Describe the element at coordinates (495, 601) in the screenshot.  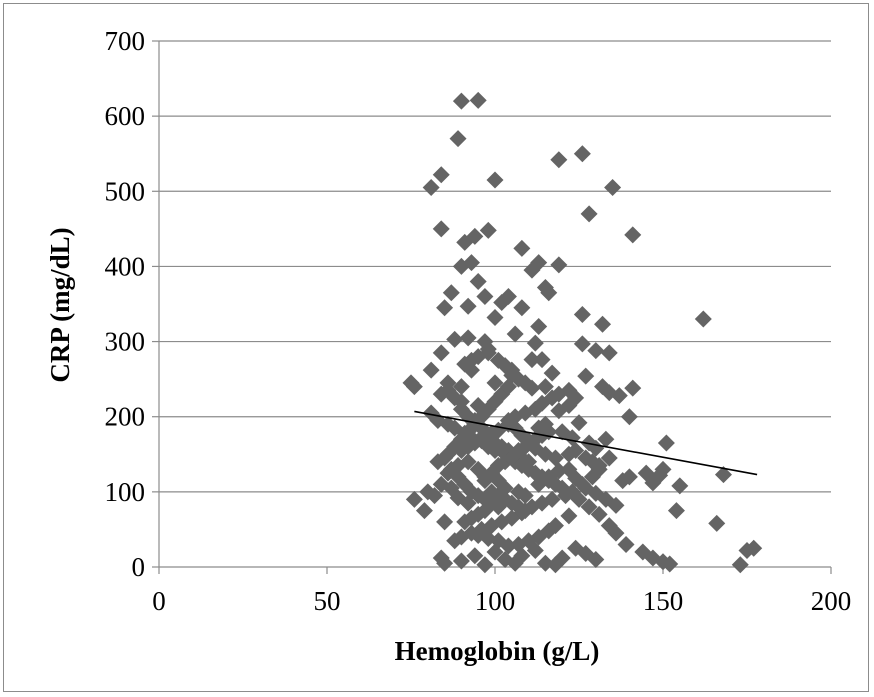
I see `x-tick-label: 100` at that location.